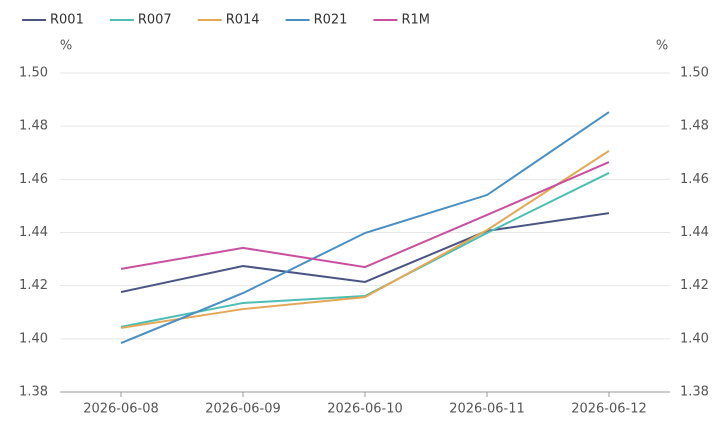  I want to click on legend-label: R1M, so click(415, 20).